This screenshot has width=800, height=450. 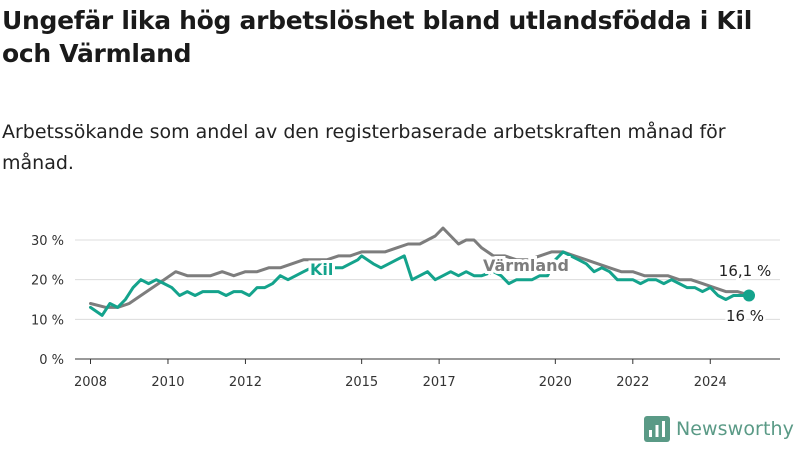 I want to click on x-tick-label: 2020, so click(x=555, y=382).